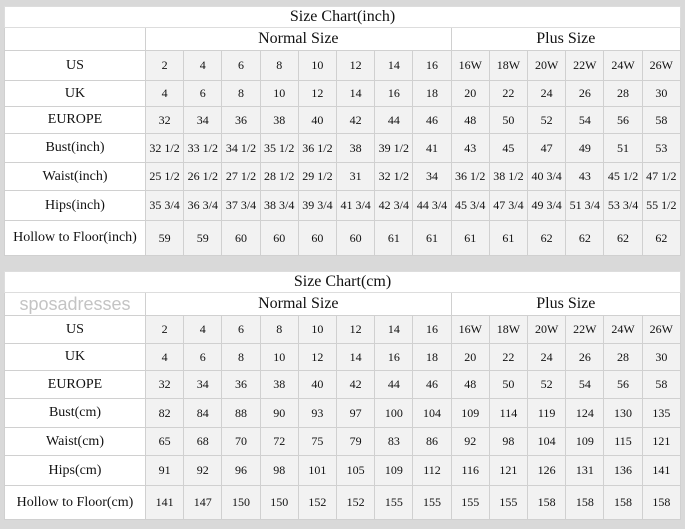  What do you see at coordinates (394, 413) in the screenshot?
I see `size-cell: 100` at bounding box center [394, 413].